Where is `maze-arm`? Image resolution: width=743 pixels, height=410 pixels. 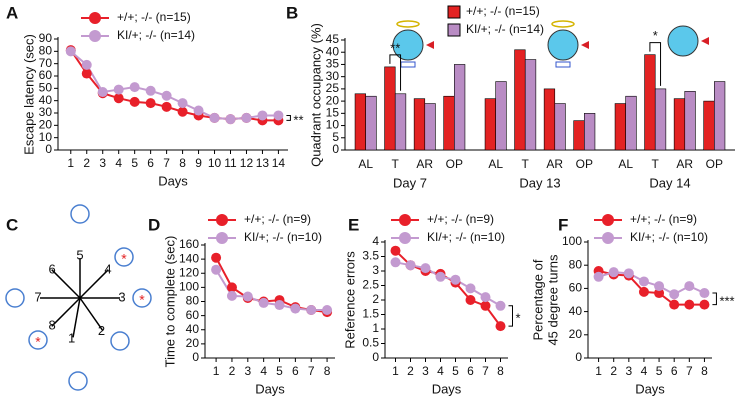
maze-arm is located at coordinates (94, 284).